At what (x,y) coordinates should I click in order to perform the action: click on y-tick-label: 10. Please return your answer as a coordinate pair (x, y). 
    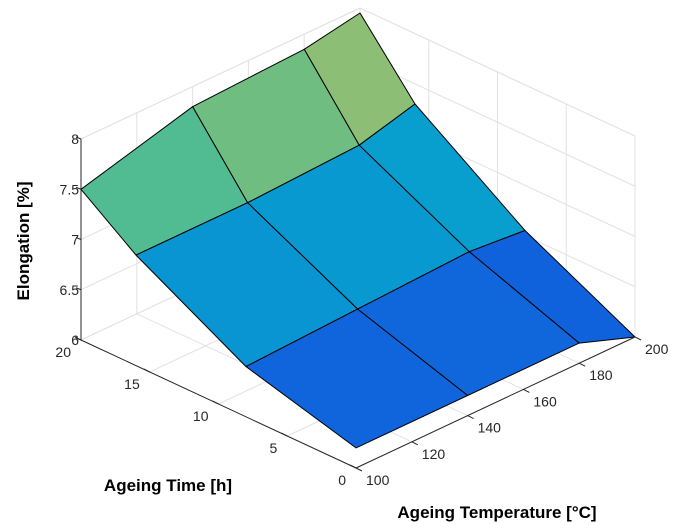
    Looking at the image, I should click on (201, 416).